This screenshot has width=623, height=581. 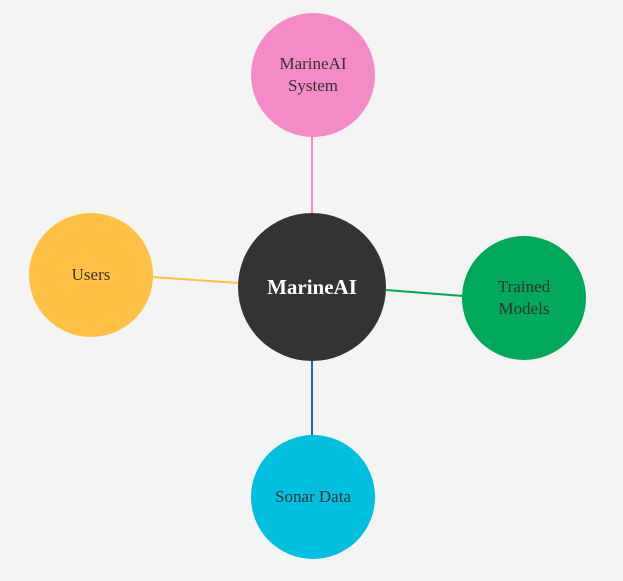 I want to click on node-label-marineai-system: MarineAI System, so click(x=313, y=74).